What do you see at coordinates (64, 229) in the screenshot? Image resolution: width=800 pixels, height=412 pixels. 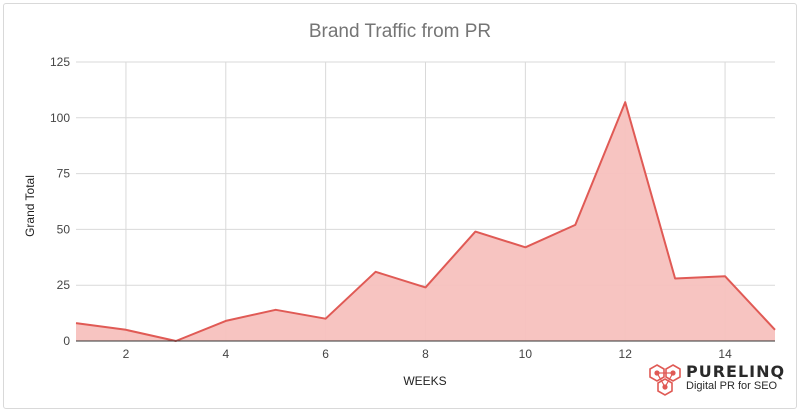 I see `y-tick-label: 50` at bounding box center [64, 229].